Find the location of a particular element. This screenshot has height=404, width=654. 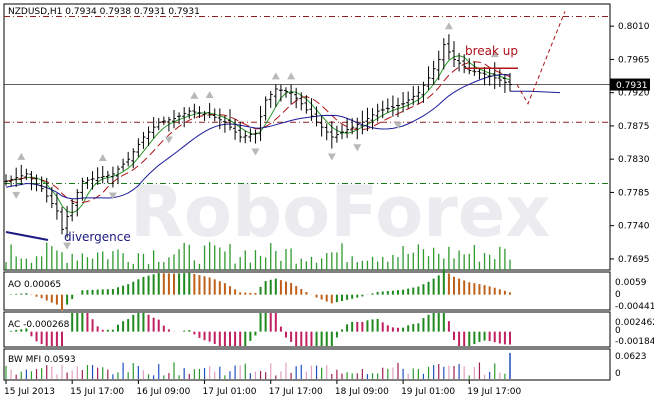

time-tick-label: 19 Jul 01:00 is located at coordinates (428, 392).